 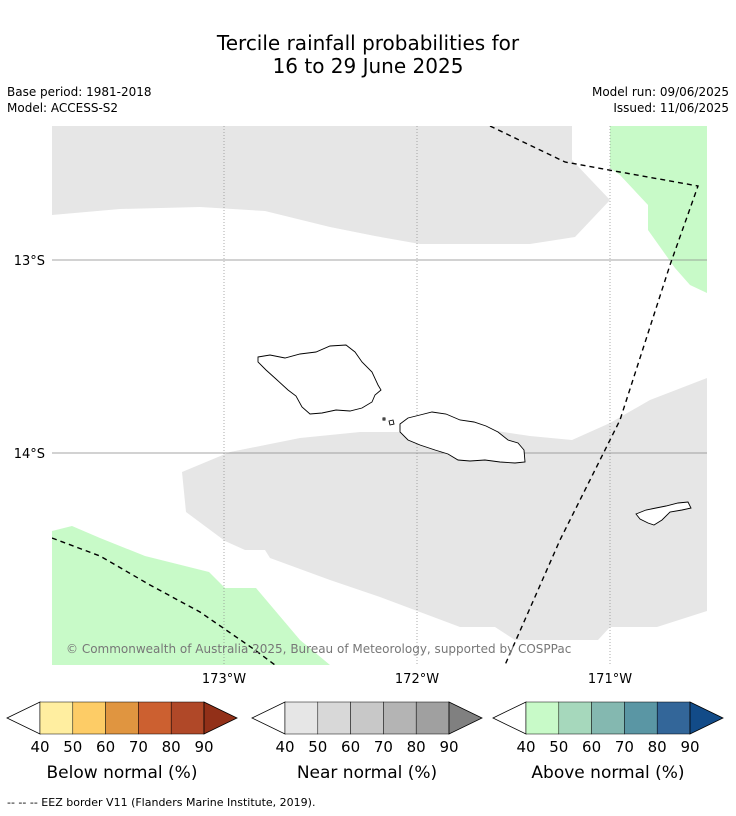 I want to click on lat-label-13s: 13°S, so click(x=29, y=261).